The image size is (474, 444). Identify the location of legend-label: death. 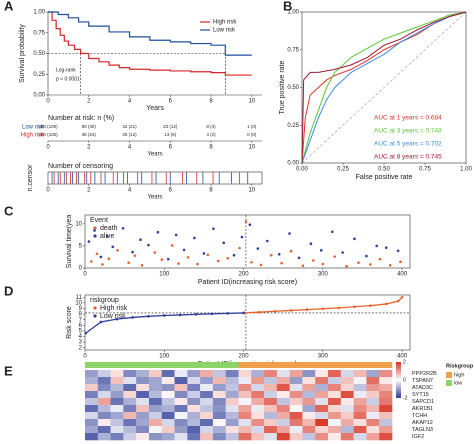
(109, 228).